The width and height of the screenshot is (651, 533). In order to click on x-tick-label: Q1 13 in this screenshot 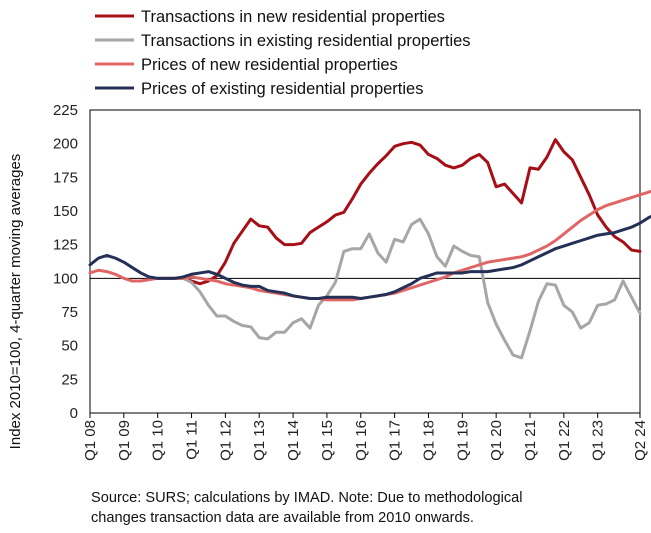, I will do `click(259, 440)`.